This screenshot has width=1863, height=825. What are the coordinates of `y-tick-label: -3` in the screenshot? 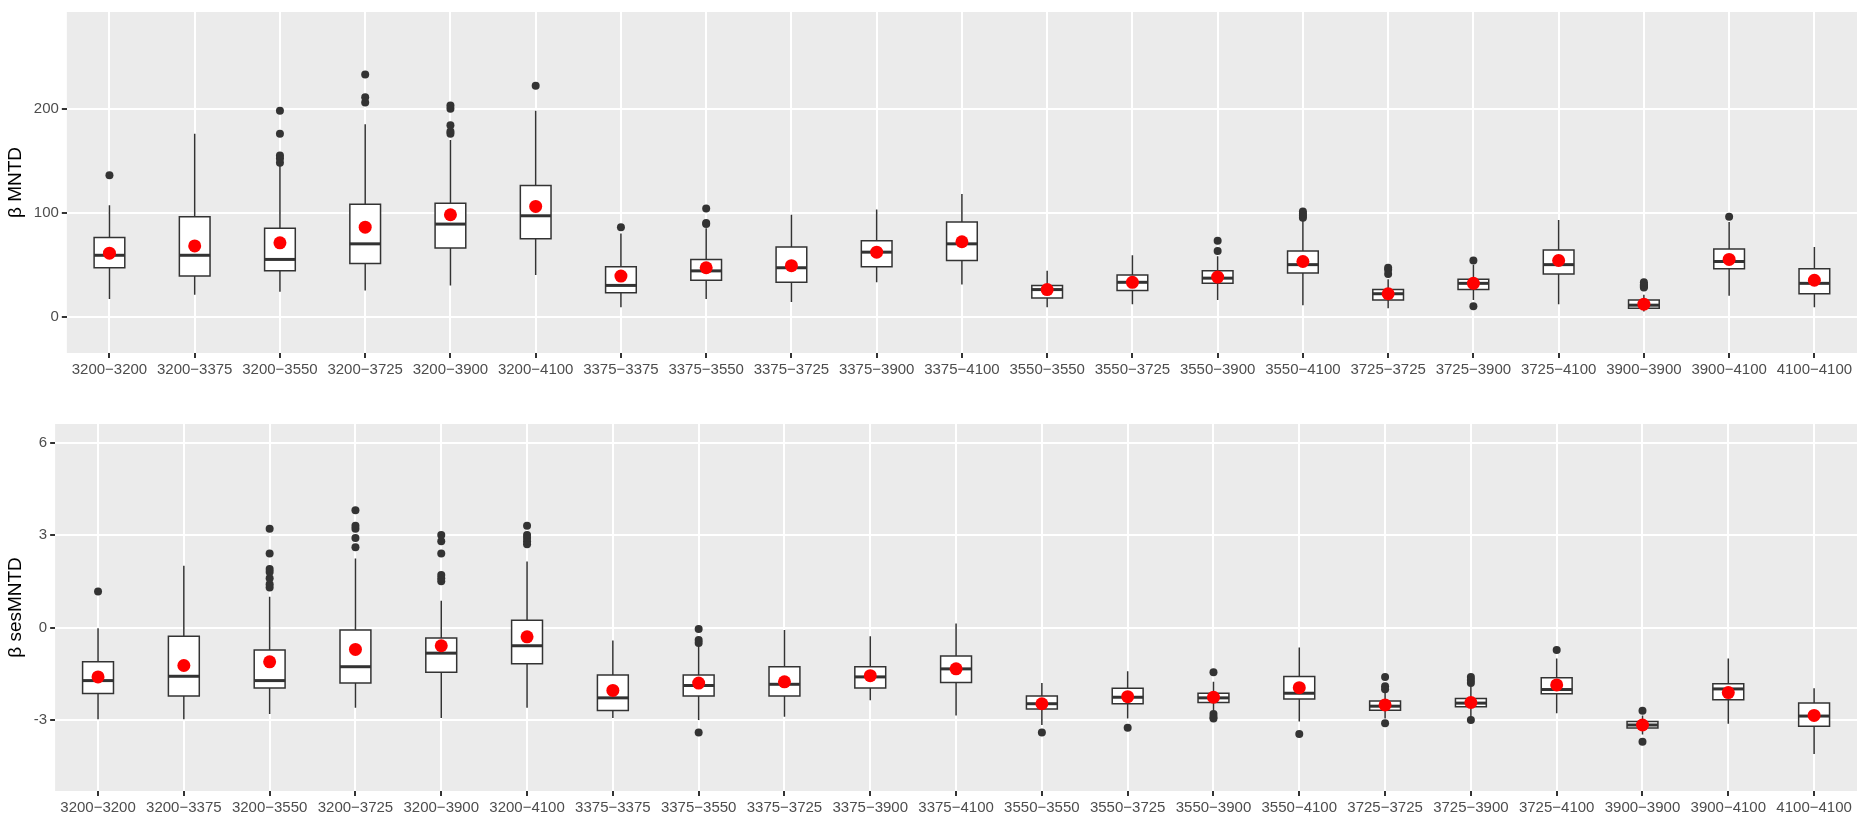 It's located at (40, 719).